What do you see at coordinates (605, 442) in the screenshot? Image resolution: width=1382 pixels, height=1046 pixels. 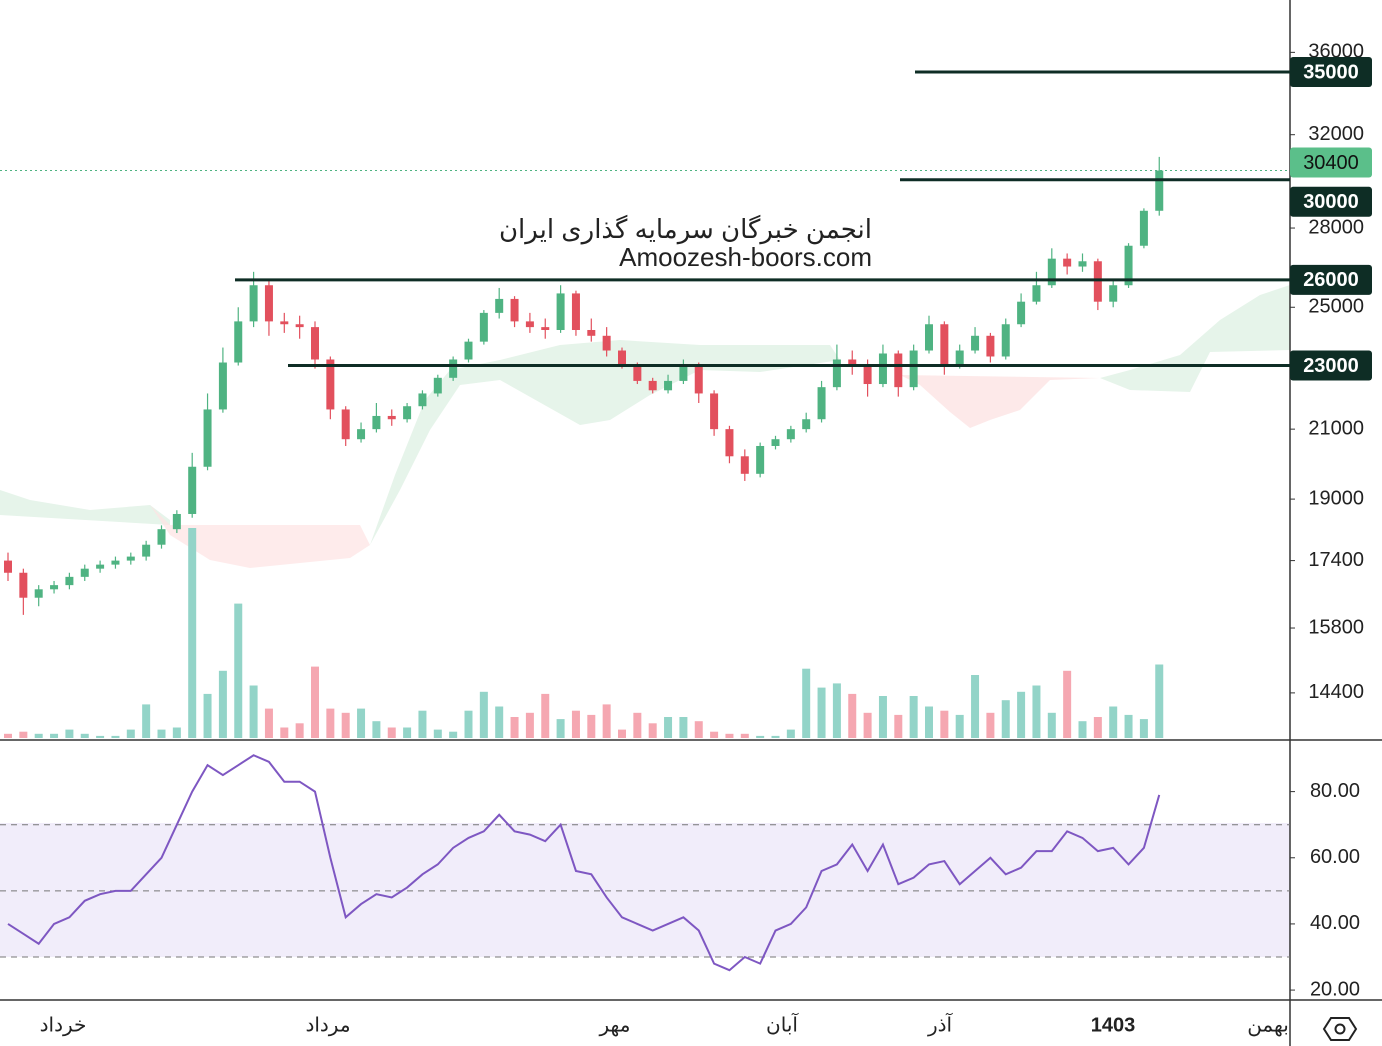 I see `cloud-green` at bounding box center [605, 442].